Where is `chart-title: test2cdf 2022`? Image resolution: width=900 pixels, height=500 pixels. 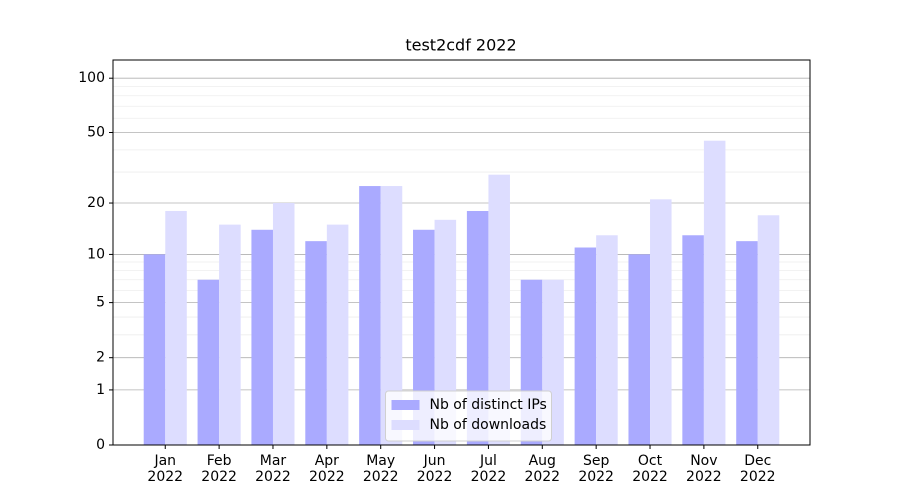
chart-title: test2cdf 2022 is located at coordinates (460, 45).